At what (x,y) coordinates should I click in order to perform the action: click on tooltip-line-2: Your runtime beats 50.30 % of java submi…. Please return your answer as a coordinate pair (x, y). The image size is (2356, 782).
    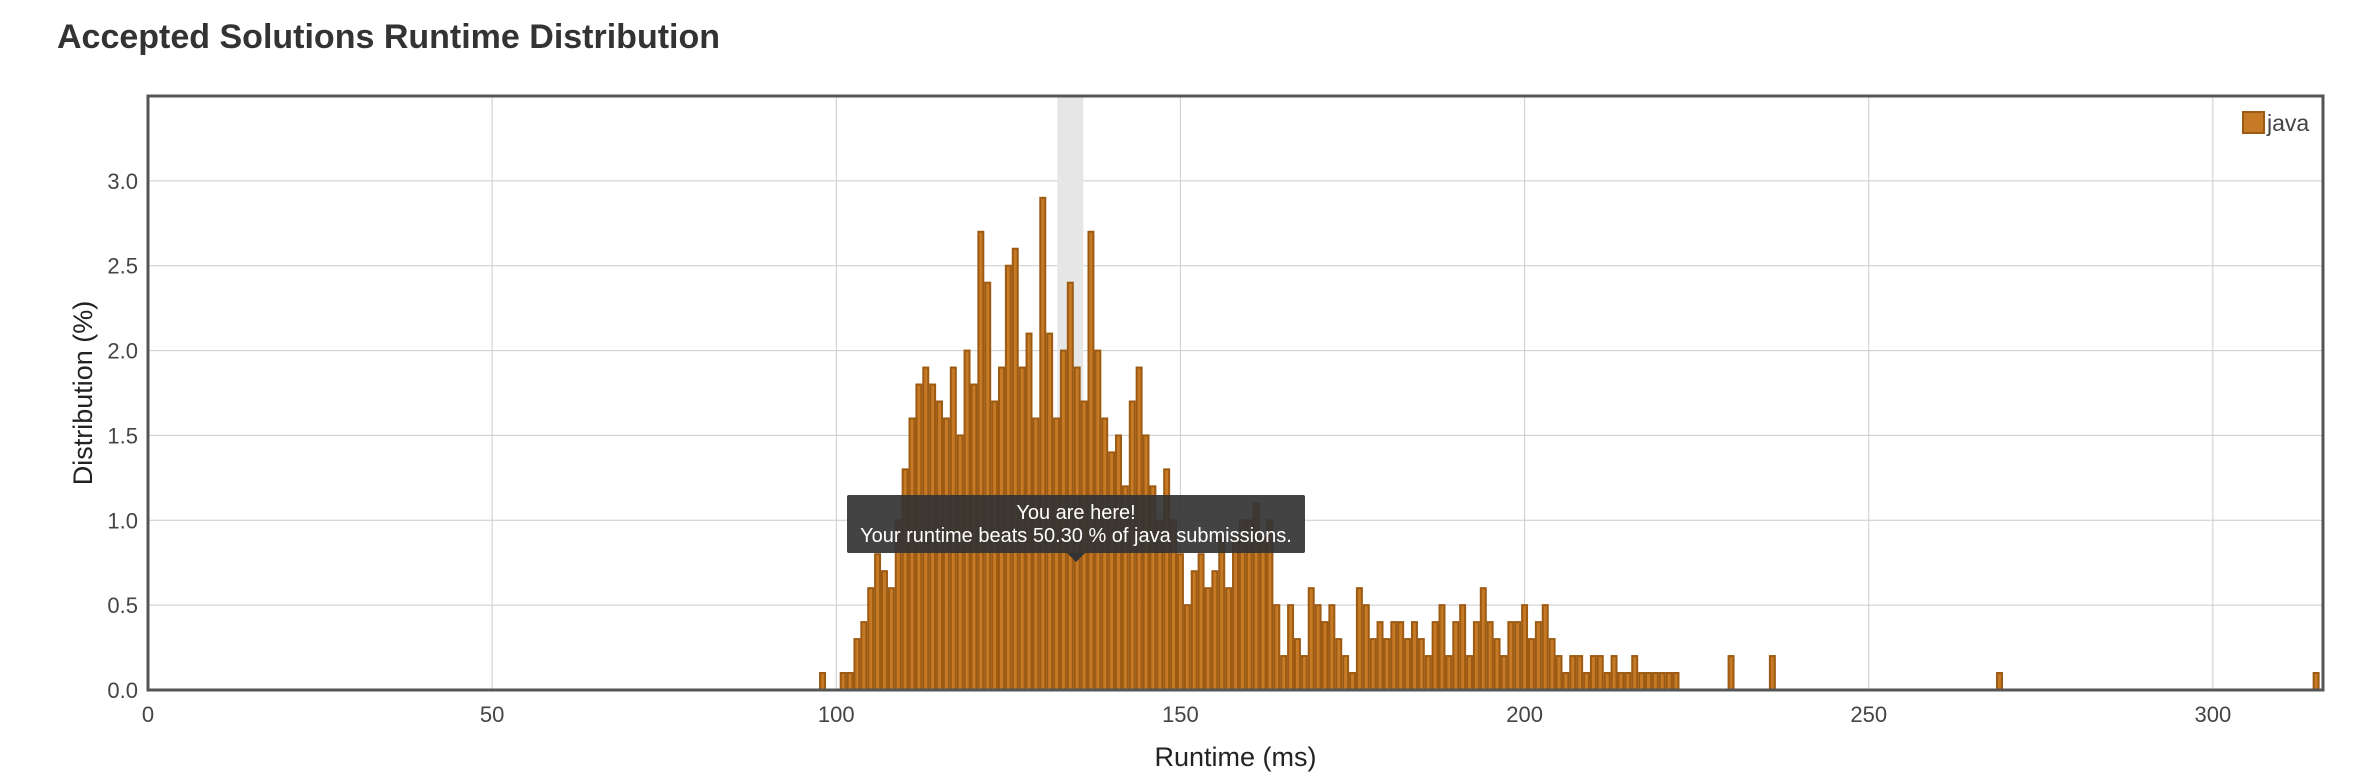
    Looking at the image, I should click on (1076, 536).